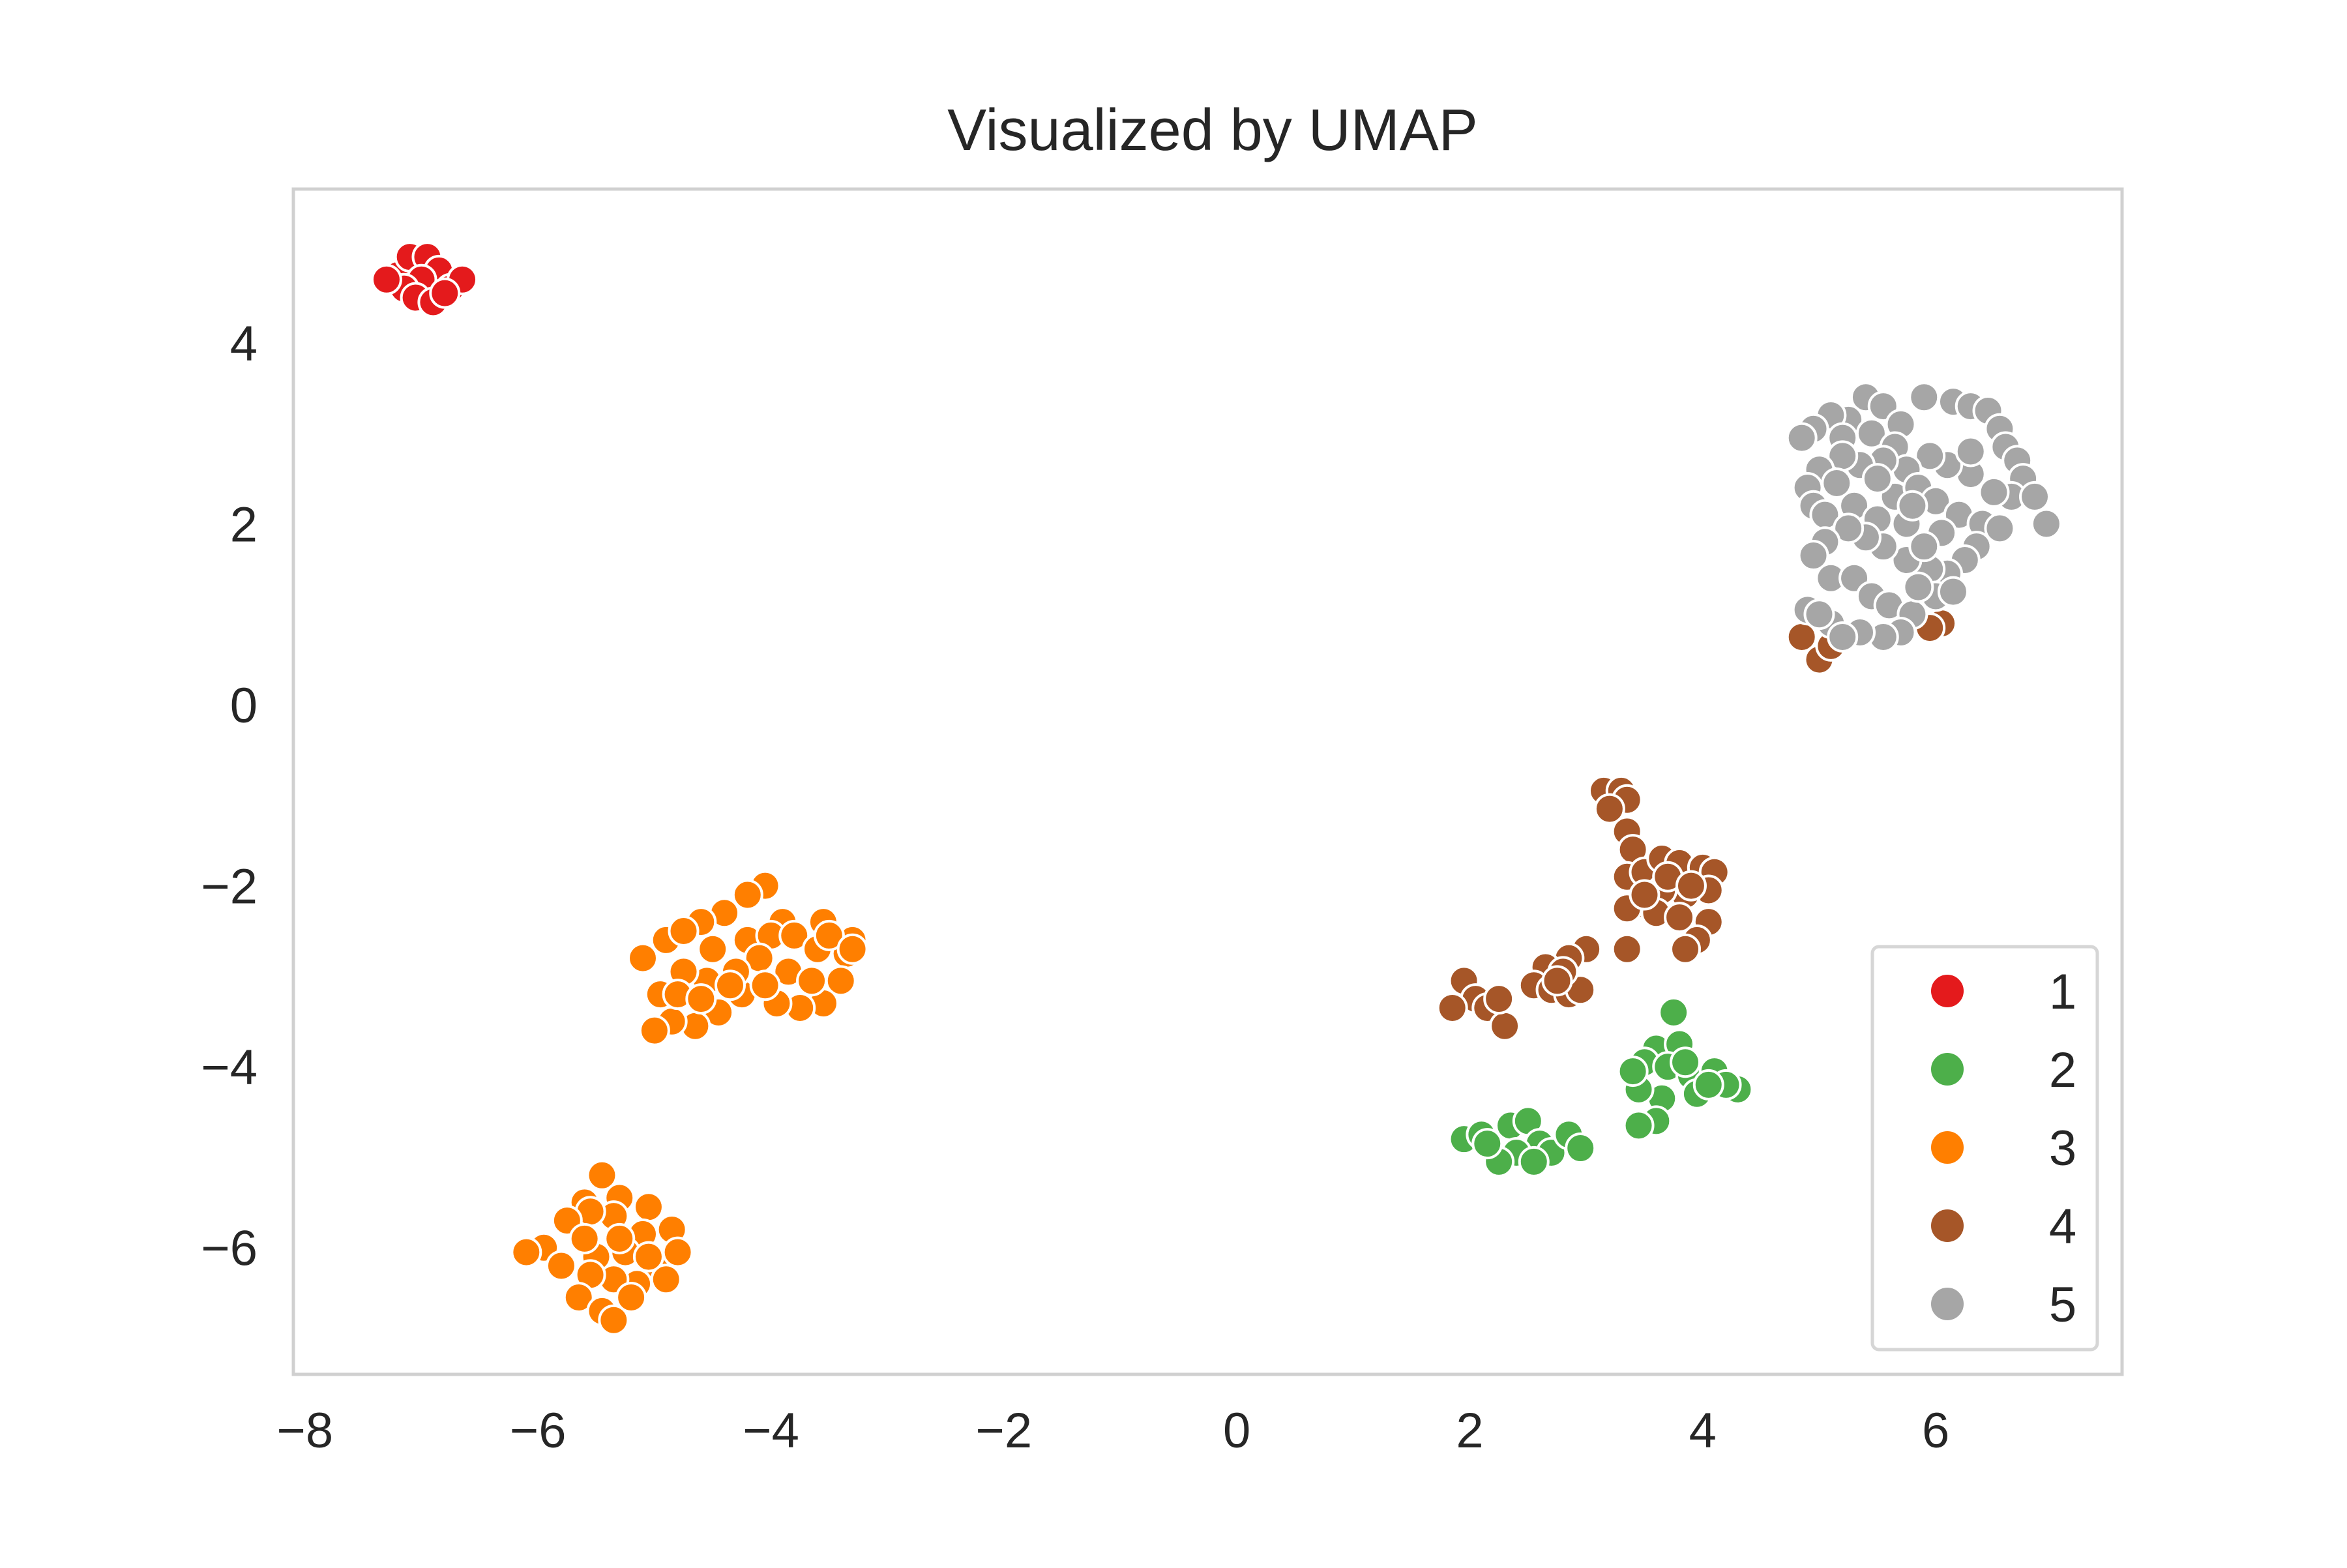  Describe the element at coordinates (244, 344) in the screenshot. I see `y-tick-label: 4` at that location.